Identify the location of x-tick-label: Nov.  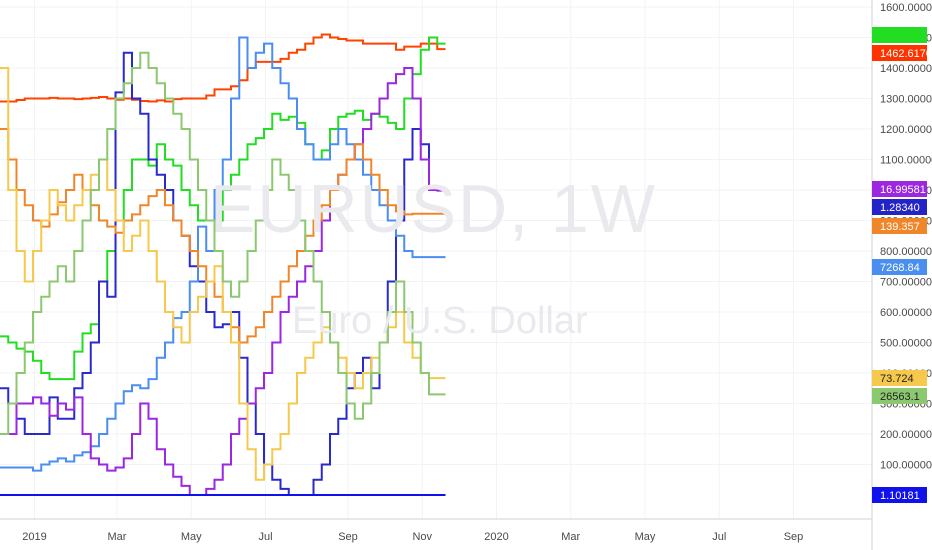
(422, 537).